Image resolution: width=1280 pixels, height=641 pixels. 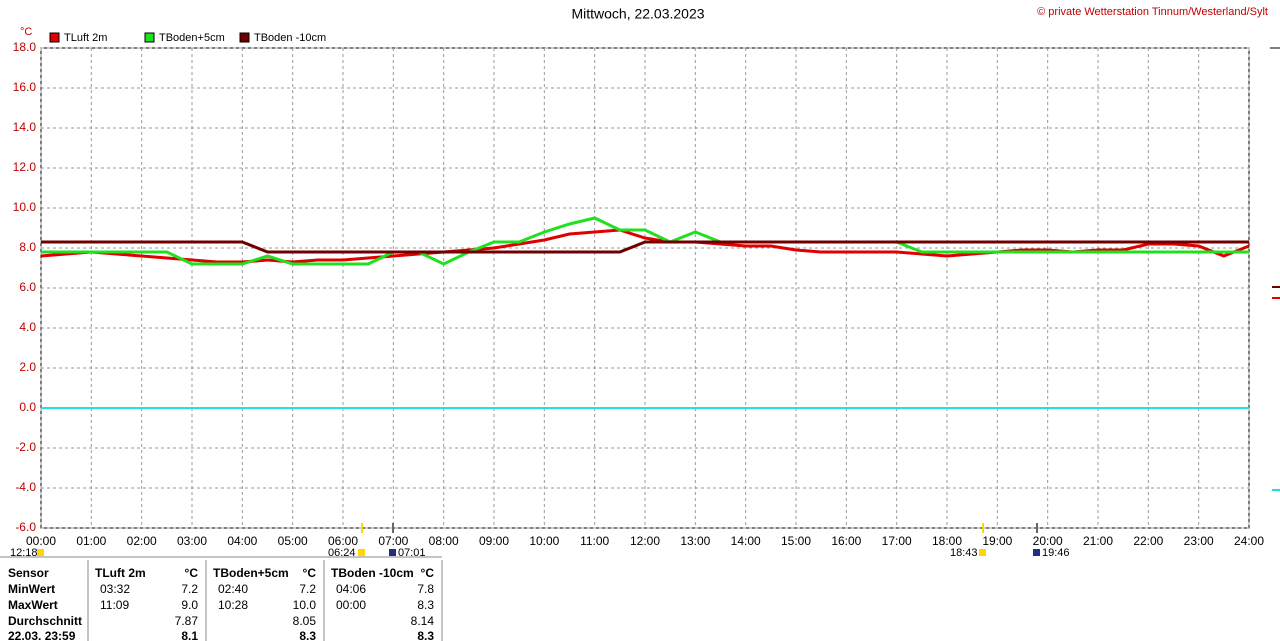 What do you see at coordinates (293, 541) in the screenshot?
I see `x-tick-label: 05:00` at bounding box center [293, 541].